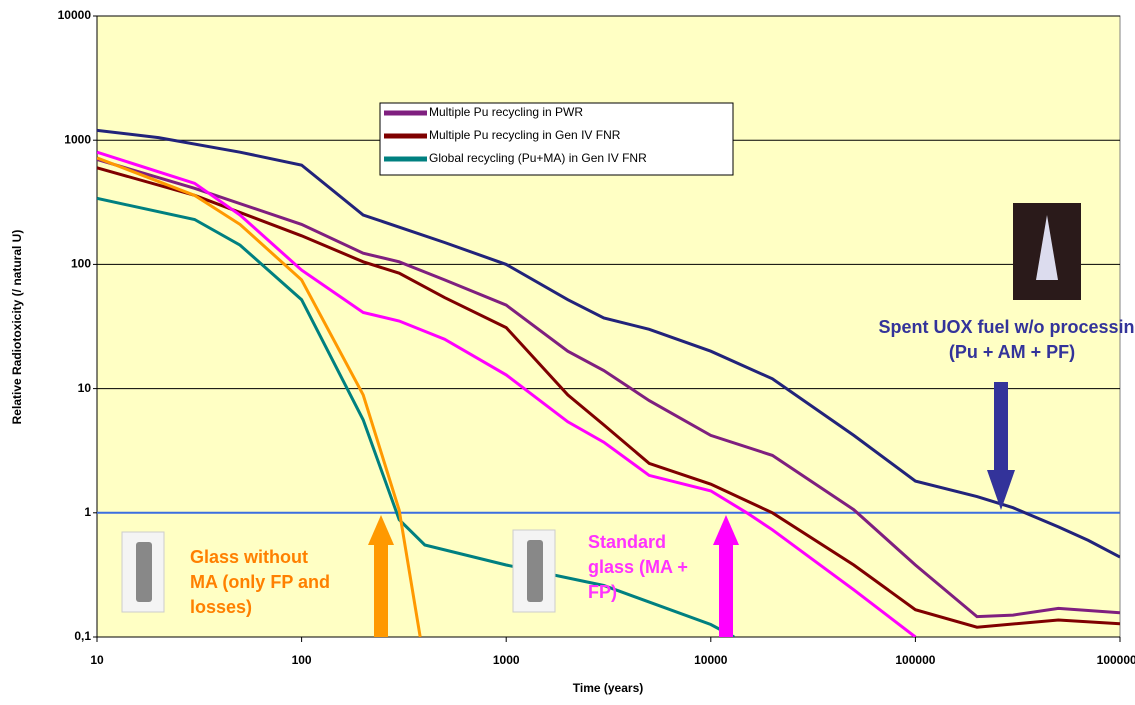 This screenshot has height=705, width=1135. Describe the element at coordinates (75, 15) in the screenshot. I see `y-tick-label: 10000` at that location.